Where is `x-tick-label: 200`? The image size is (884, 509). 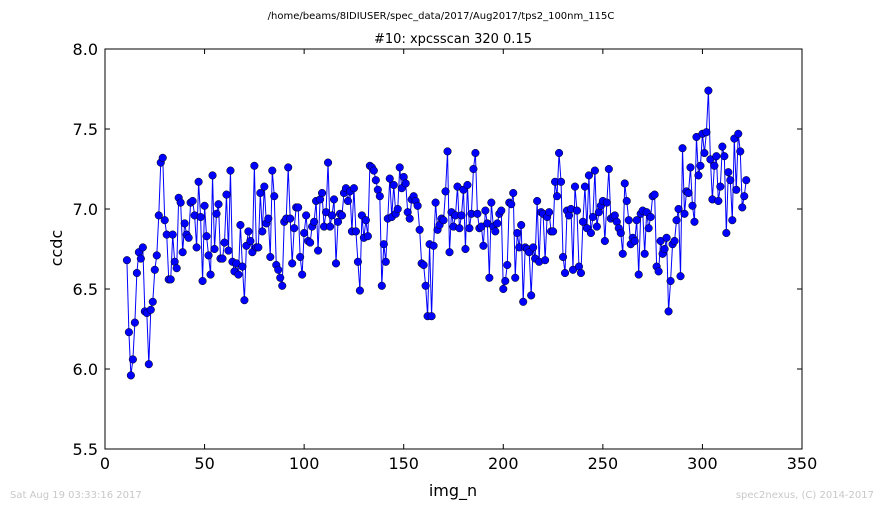 x-tick-label: 200 is located at coordinates (503, 463).